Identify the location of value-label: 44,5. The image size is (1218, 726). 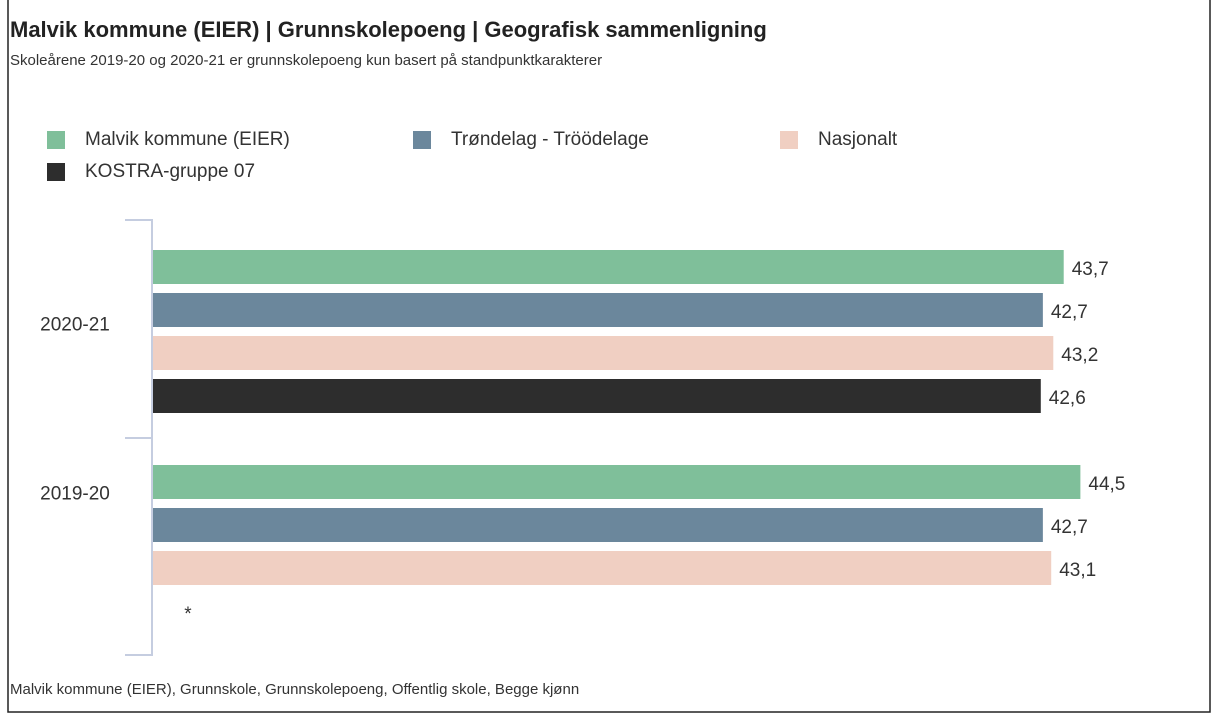
(1106, 484).